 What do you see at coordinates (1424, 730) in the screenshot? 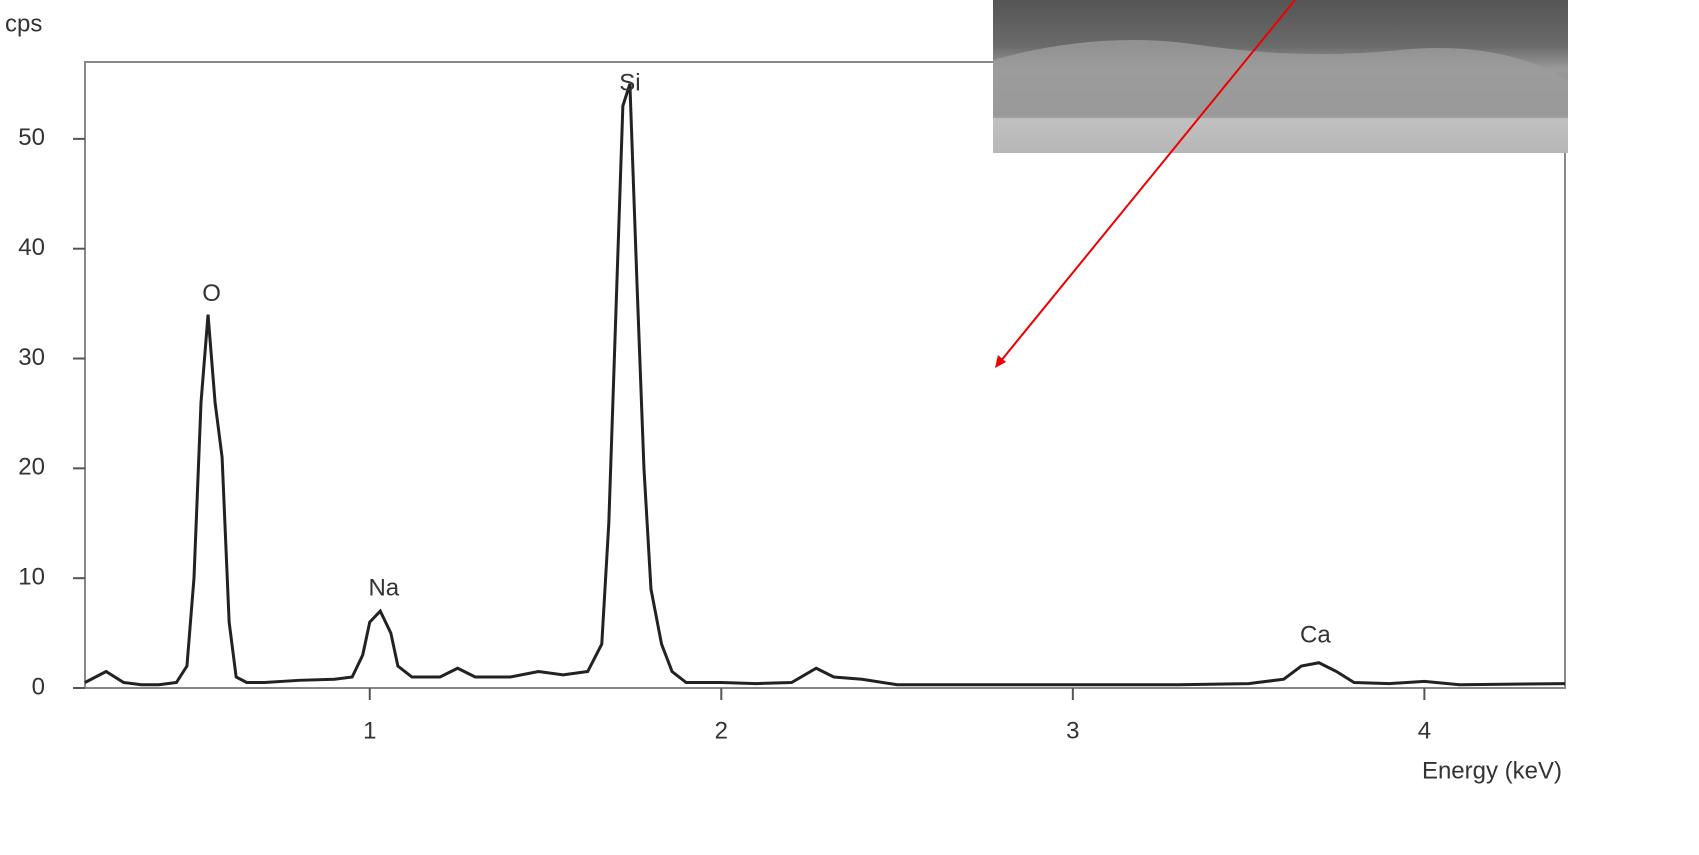
I see `x-tick-label: 4` at bounding box center [1424, 730].